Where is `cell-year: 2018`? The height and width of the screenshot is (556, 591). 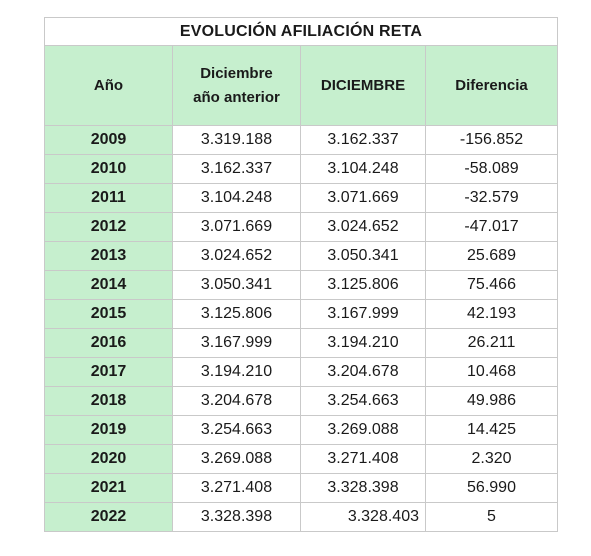 cell-year: 2018 is located at coordinates (108, 401).